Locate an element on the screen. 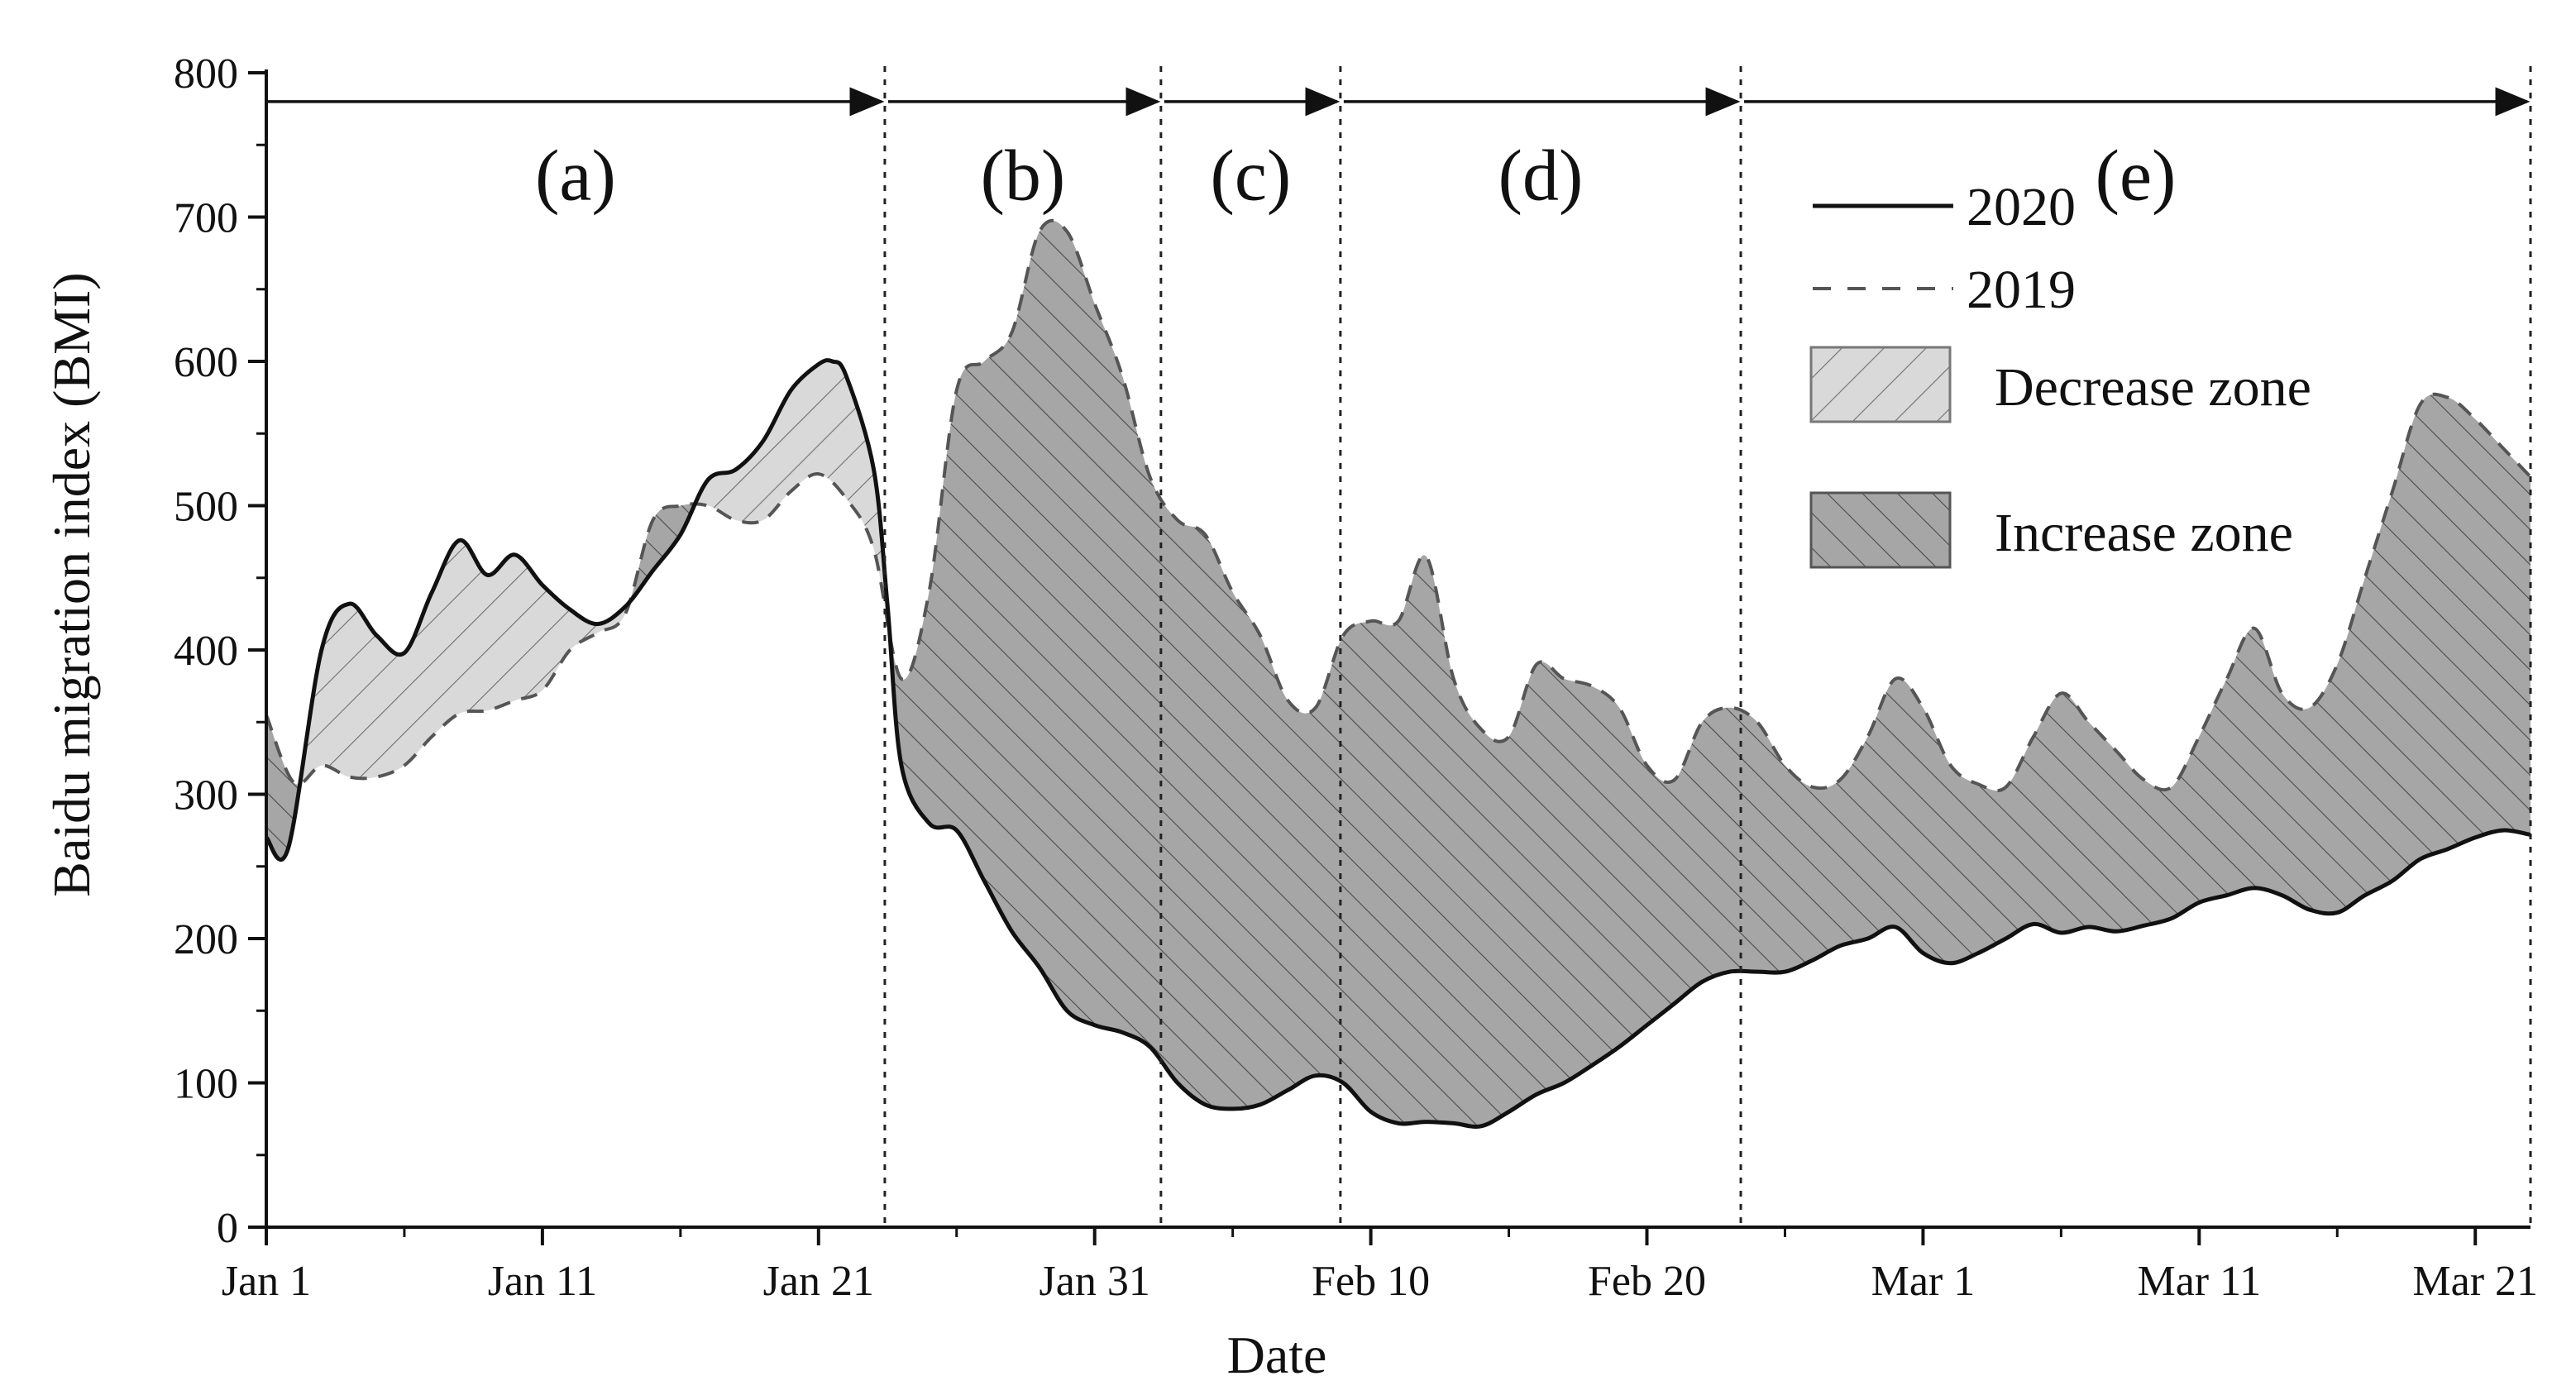  x-tick-label: Jan 31 is located at coordinates (1094, 1281).